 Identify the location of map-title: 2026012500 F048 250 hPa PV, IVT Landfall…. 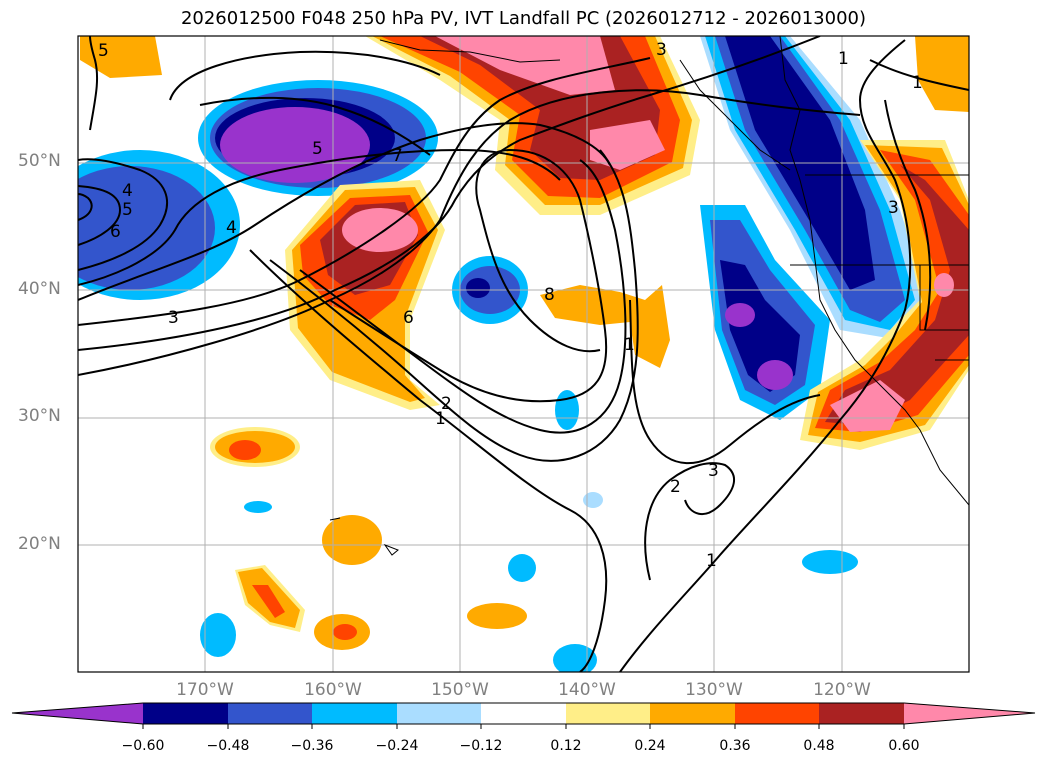
(523, 18).